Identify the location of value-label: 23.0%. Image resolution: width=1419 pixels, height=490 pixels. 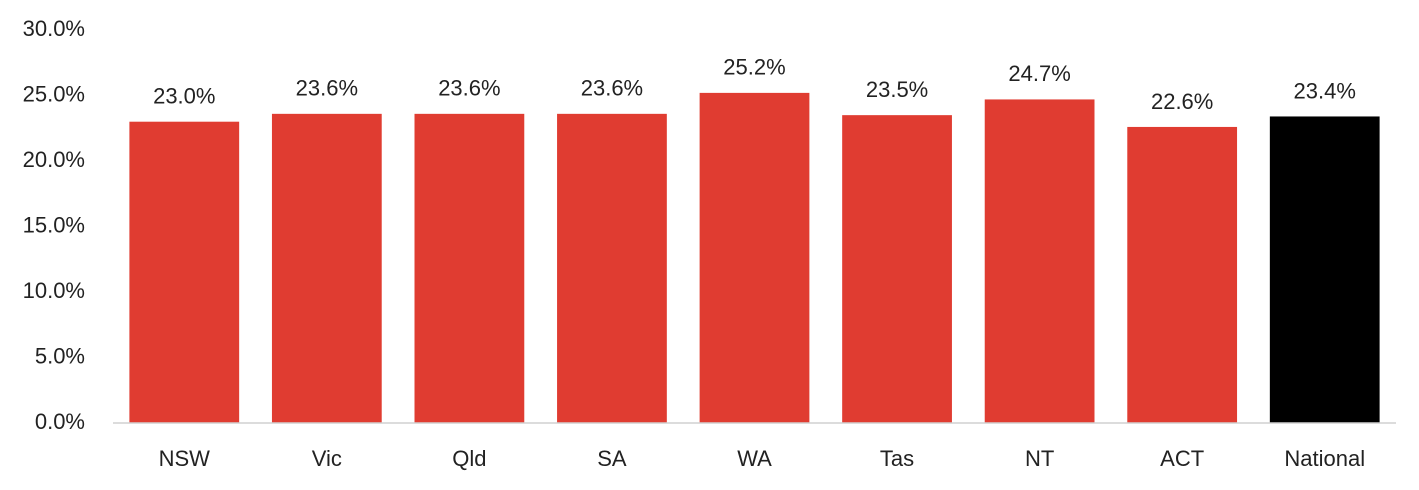
(184, 96).